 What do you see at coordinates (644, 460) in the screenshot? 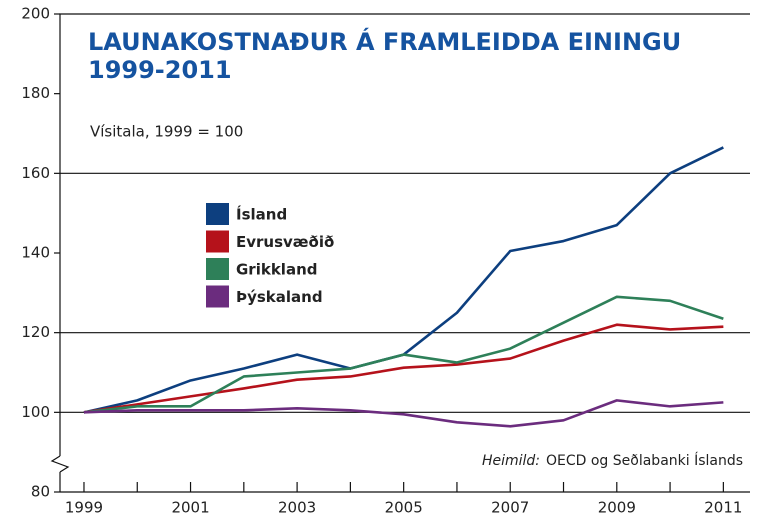
I see `source: OECD og Seðlabanki Íslands` at bounding box center [644, 460].